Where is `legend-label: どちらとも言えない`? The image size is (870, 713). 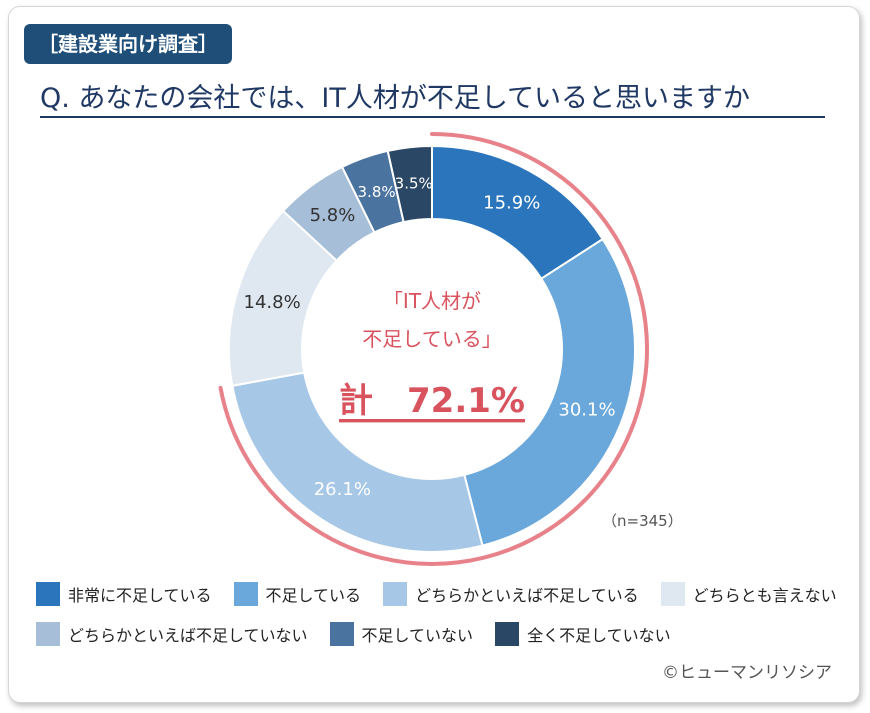
legend-label: どちらとも言えない is located at coordinates (764, 595).